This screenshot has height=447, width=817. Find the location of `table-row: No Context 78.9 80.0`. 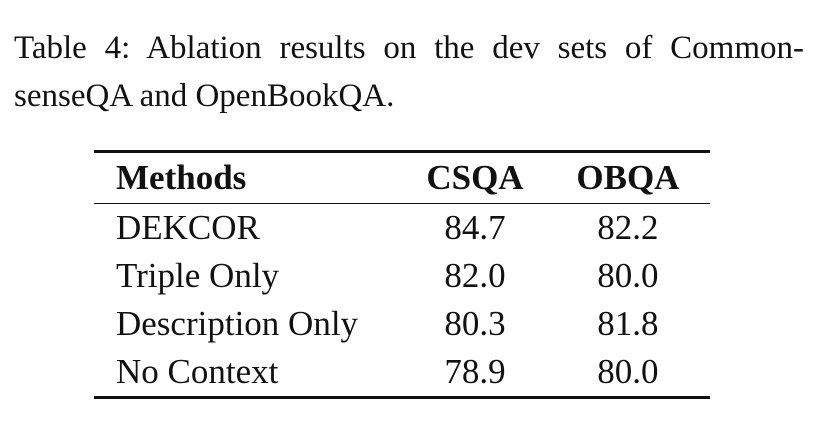

table-row: No Context 78.9 80.0 is located at coordinates (402, 373).